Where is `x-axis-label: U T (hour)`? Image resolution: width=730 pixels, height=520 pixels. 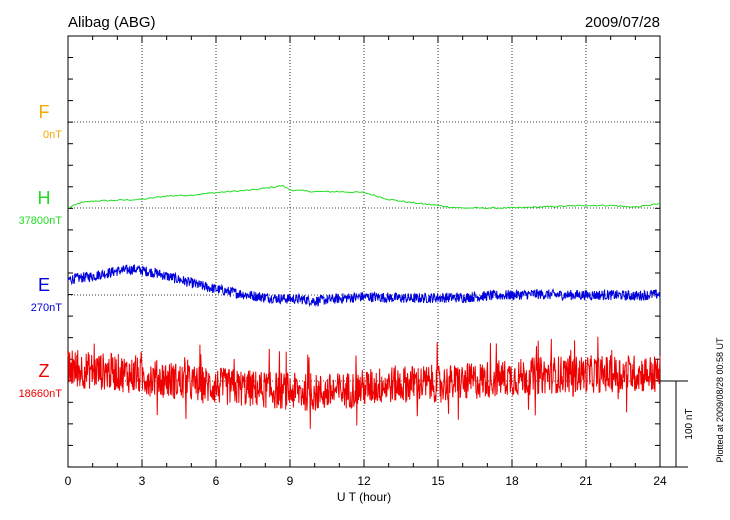 x-axis-label: U T (hour) is located at coordinates (364, 497).